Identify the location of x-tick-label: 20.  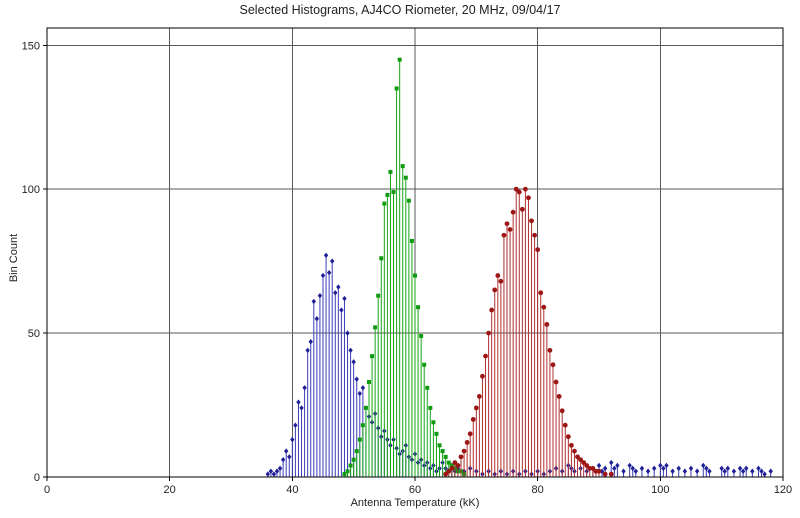
(170, 490).